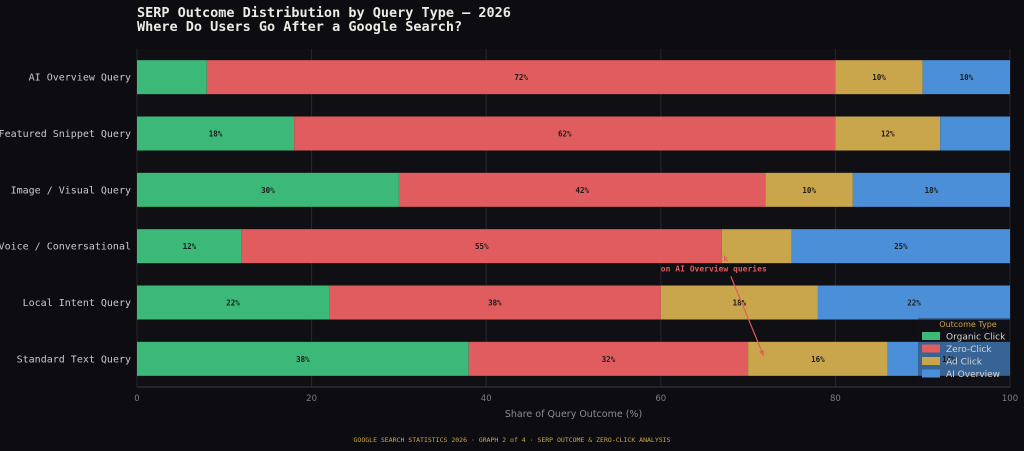 This screenshot has height=451, width=1024. I want to click on data-label: 14%, so click(949, 359).